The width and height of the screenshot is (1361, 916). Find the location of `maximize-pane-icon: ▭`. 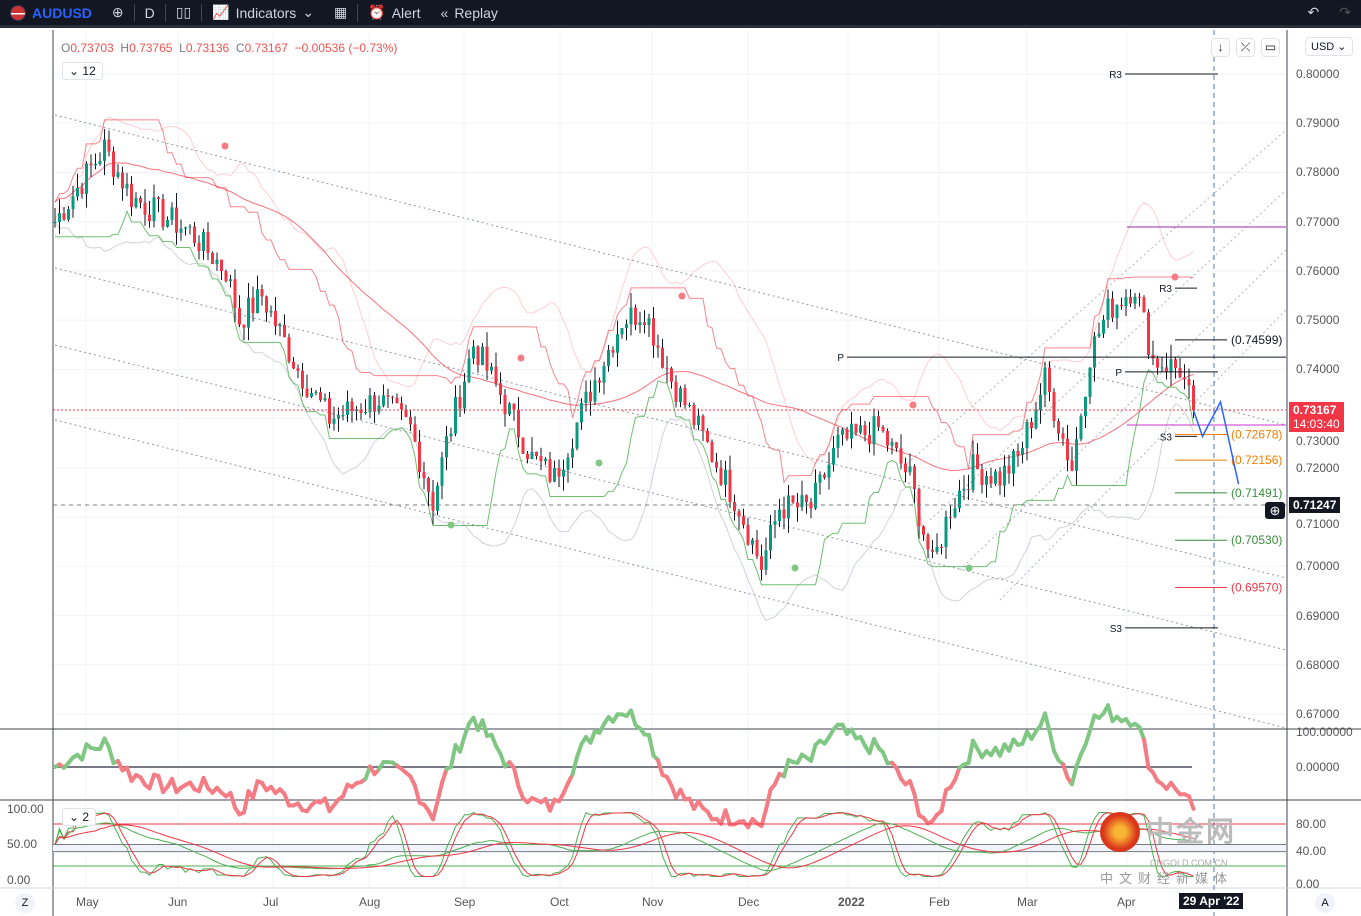

maximize-pane-icon: ▭ is located at coordinates (1270, 47).